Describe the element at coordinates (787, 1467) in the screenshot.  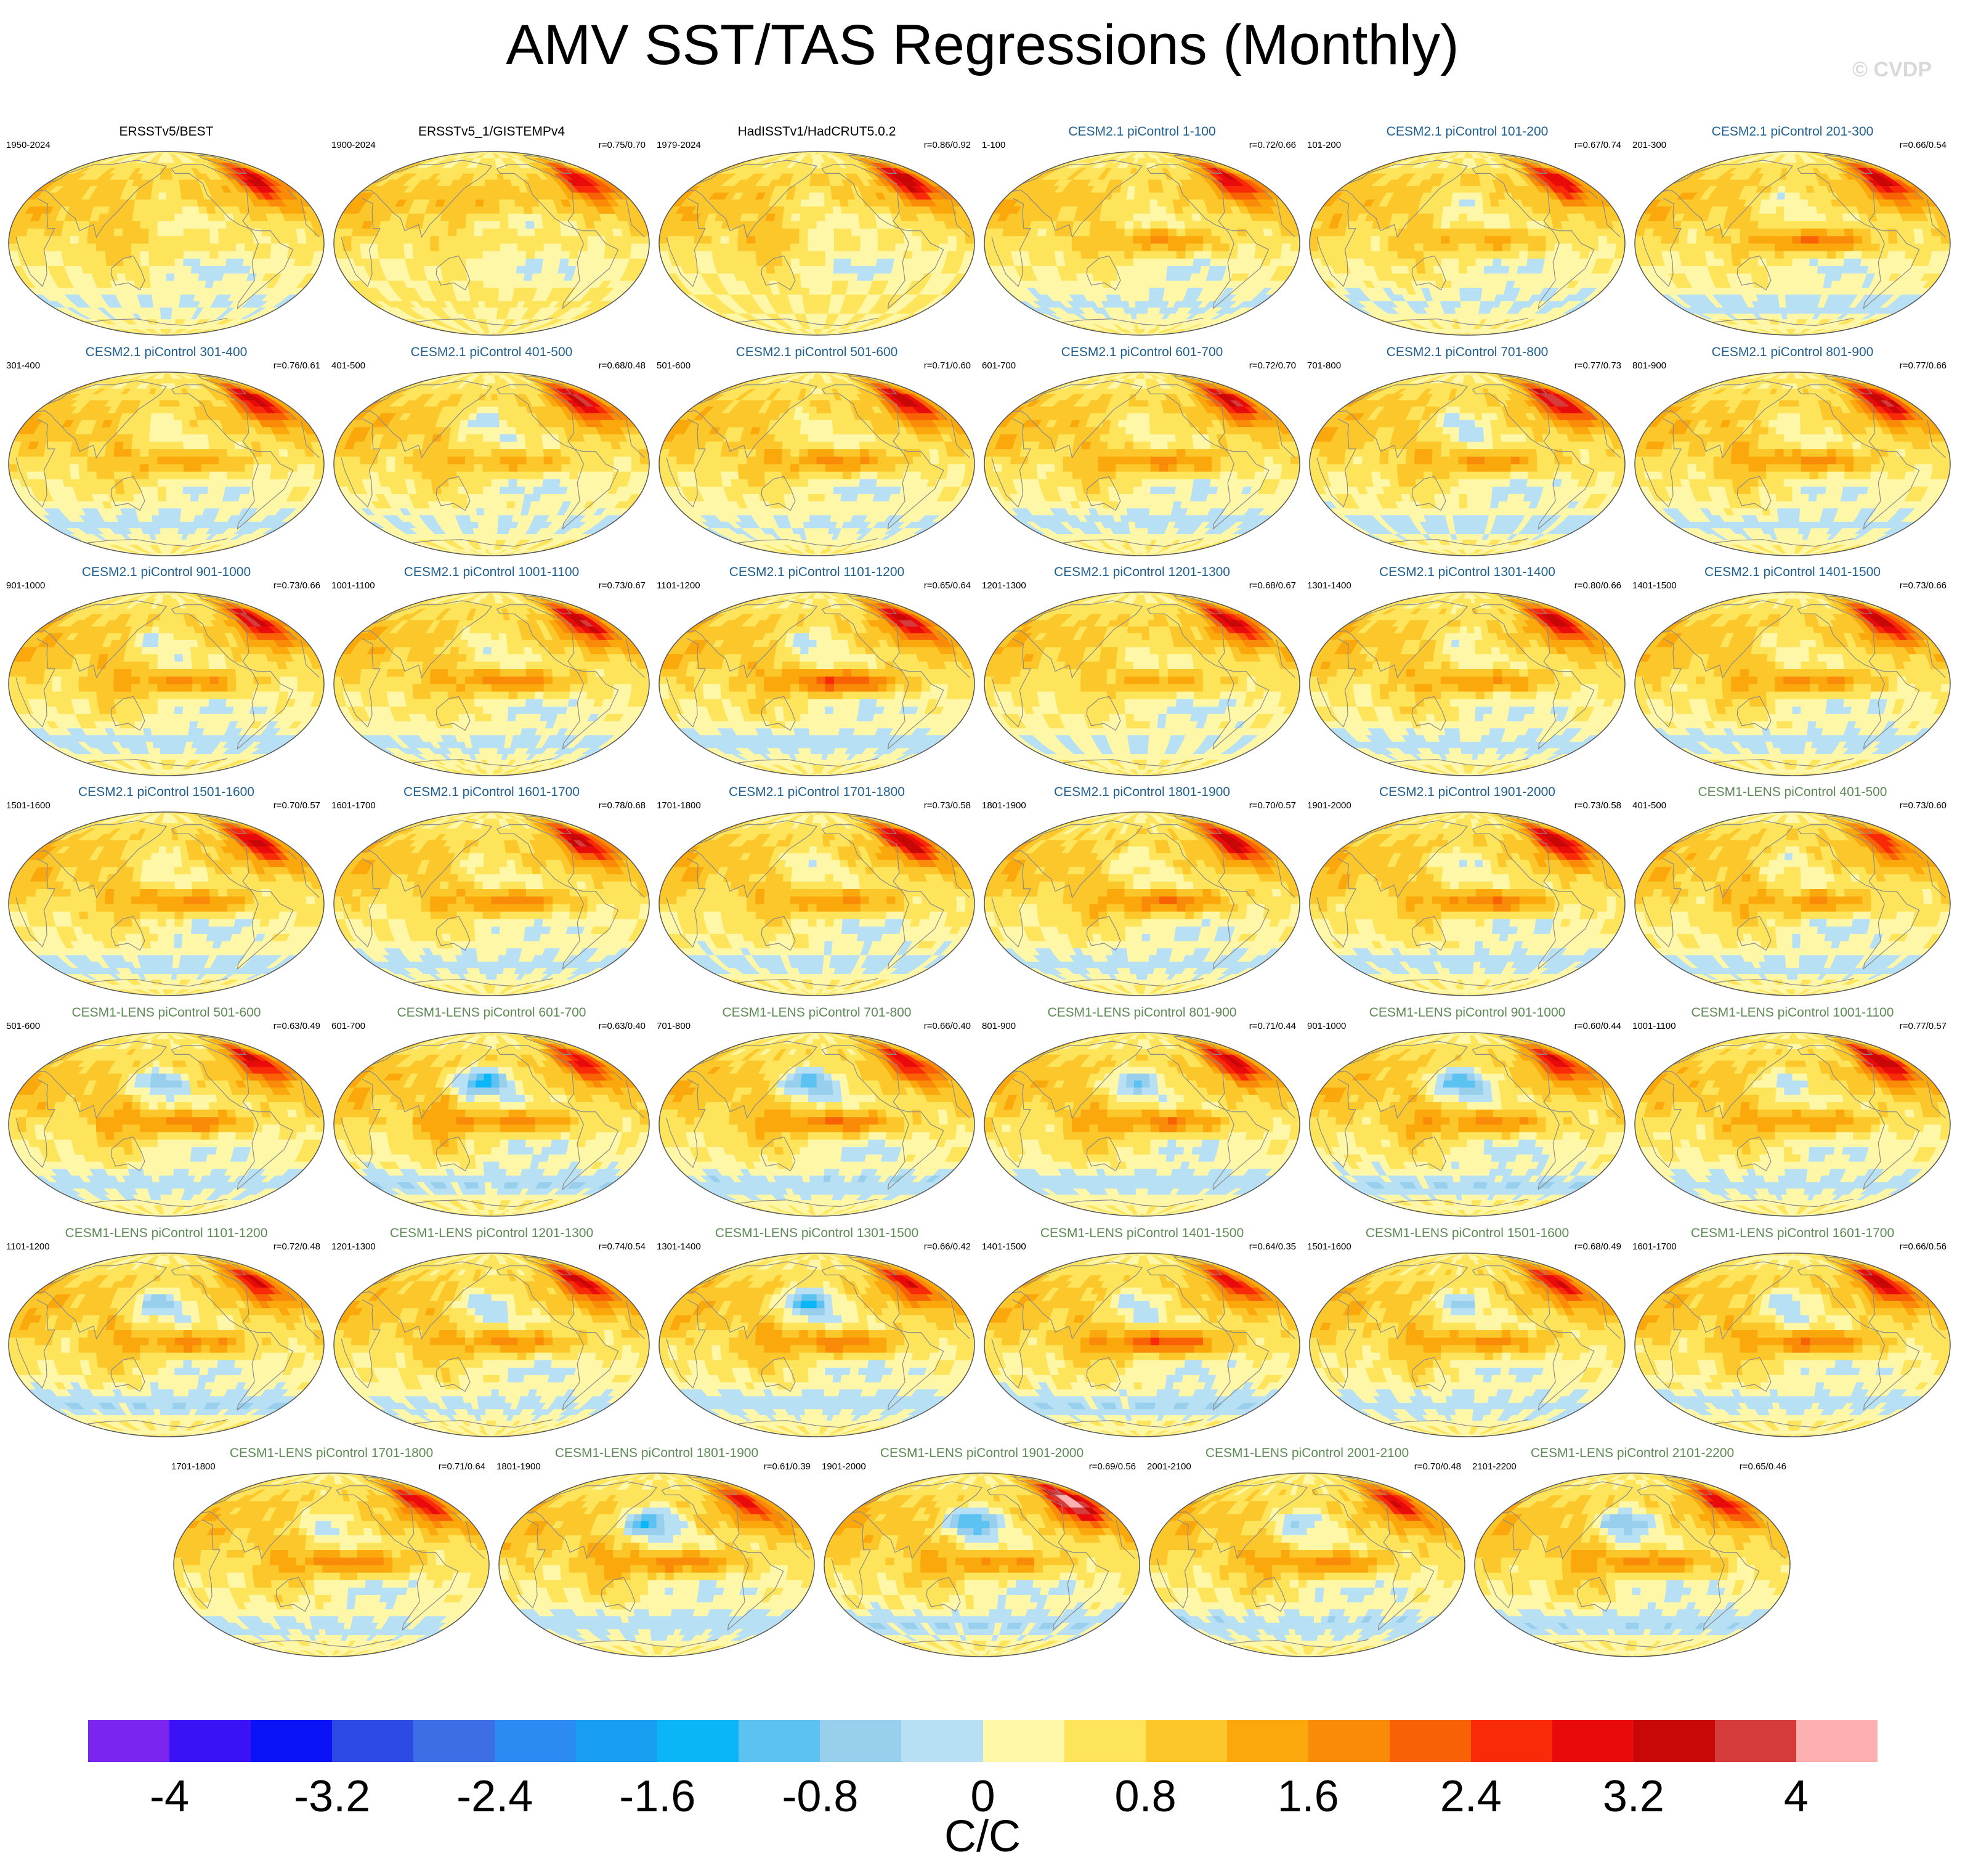
I see `panel-correlation: r=0.61/0.39` at that location.